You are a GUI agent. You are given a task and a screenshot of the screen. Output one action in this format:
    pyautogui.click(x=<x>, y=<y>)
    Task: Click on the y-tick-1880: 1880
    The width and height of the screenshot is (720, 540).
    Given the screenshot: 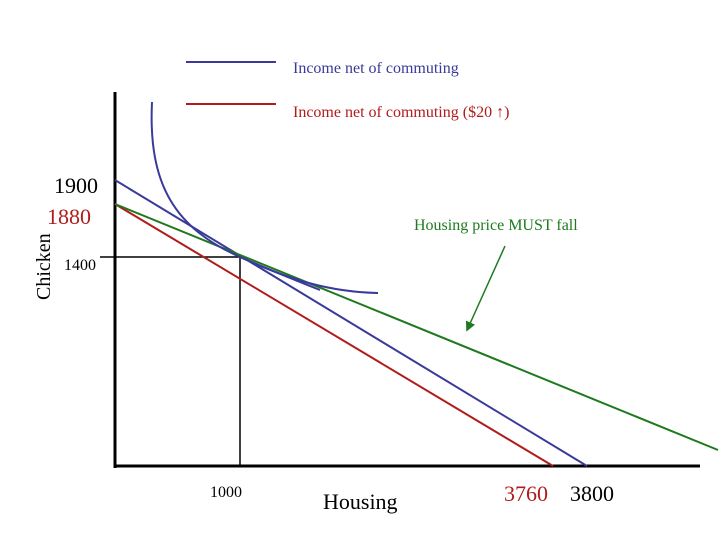 What is the action you would take?
    pyautogui.click(x=69, y=216)
    